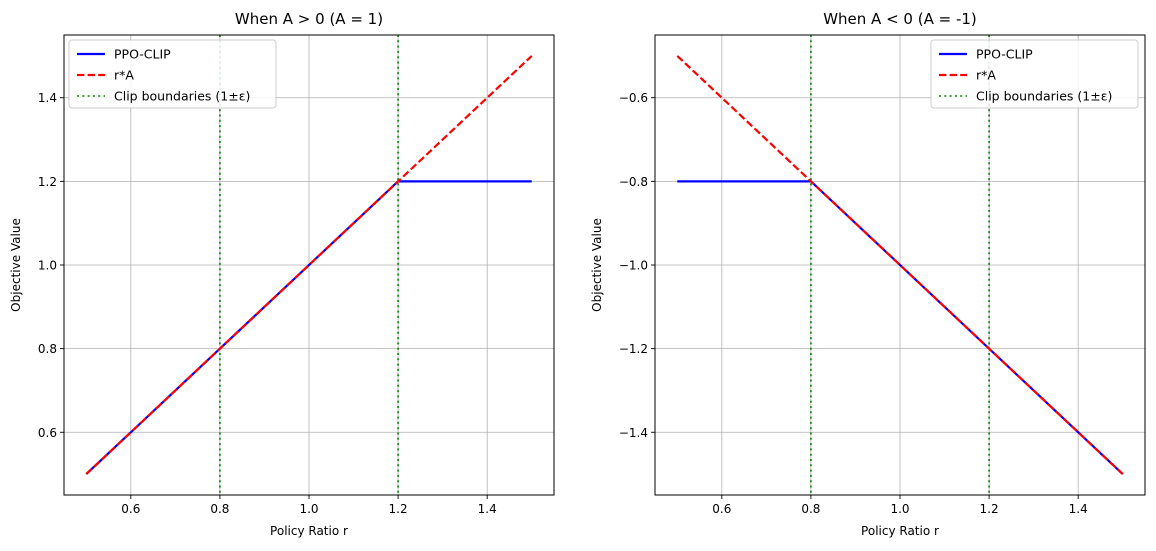  Describe the element at coordinates (900, 19) in the screenshot. I see `chart-title: When A < 0 (A = -1)` at that location.